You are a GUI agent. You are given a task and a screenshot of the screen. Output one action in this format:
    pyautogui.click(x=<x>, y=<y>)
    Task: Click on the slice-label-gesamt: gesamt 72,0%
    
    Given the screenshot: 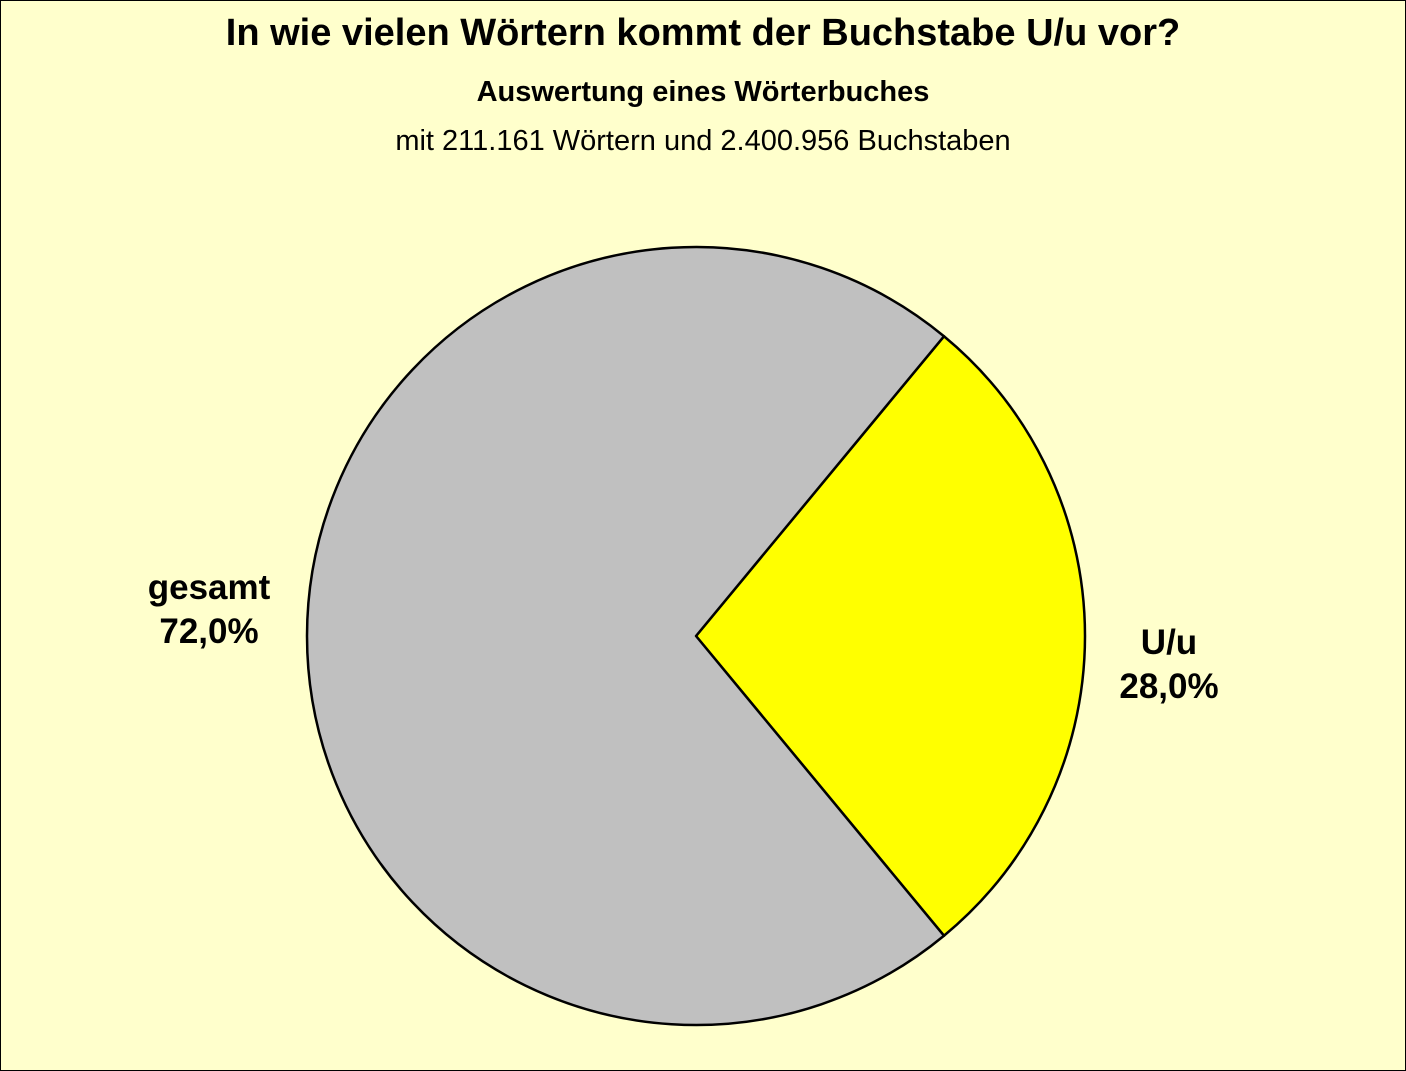 What is the action you would take?
    pyautogui.click(x=209, y=610)
    